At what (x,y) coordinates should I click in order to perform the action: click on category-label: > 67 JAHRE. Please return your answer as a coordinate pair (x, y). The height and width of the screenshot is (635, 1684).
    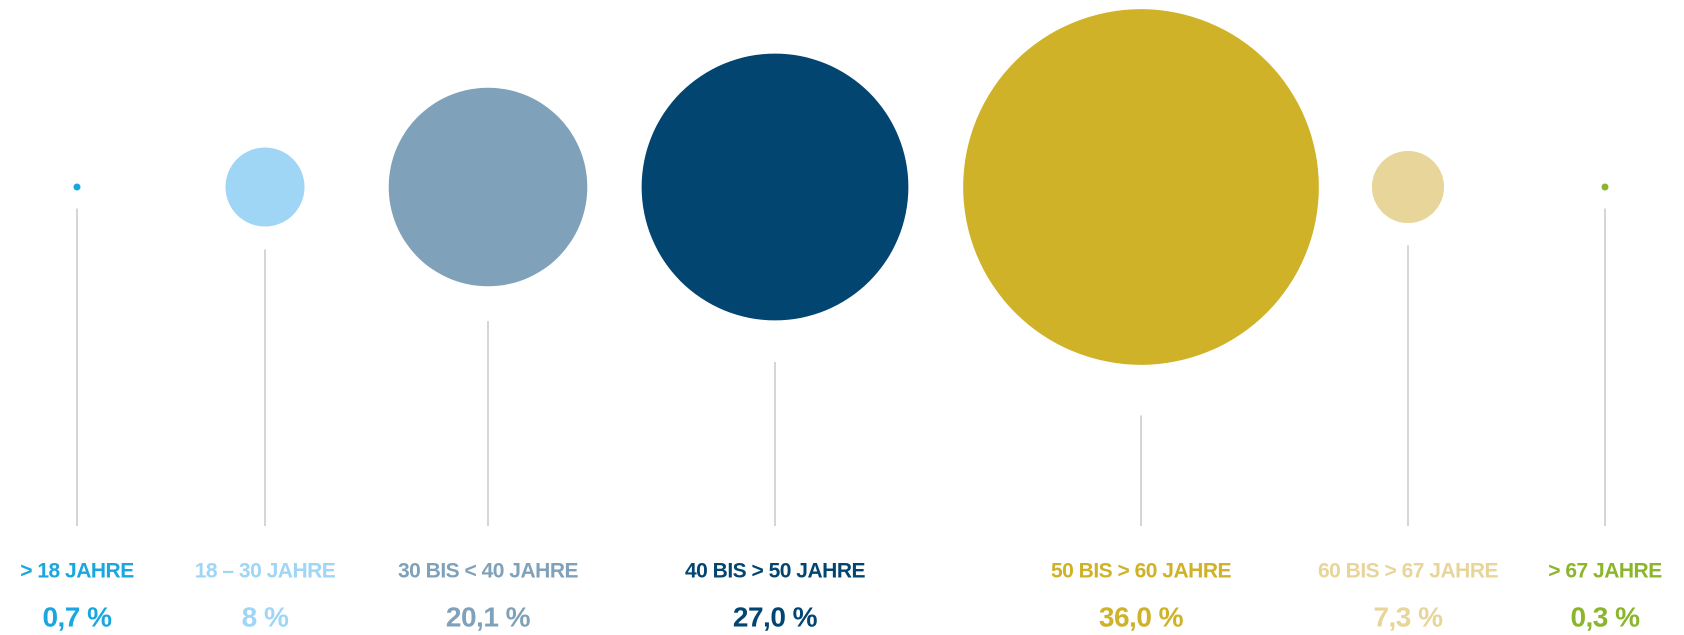
    Looking at the image, I should click on (1605, 571).